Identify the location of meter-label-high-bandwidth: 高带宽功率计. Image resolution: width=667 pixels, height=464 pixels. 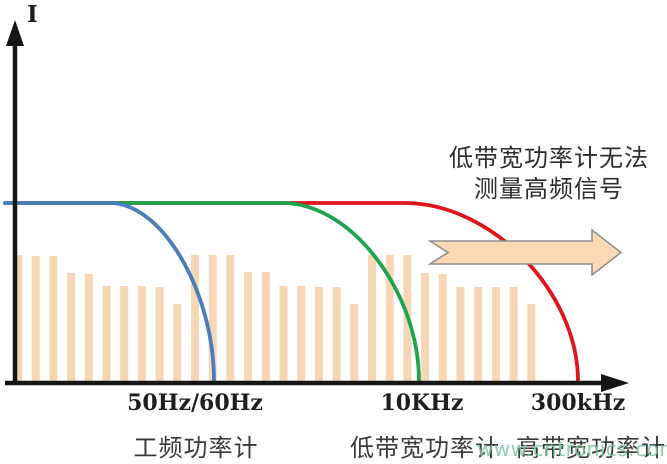
(591, 448).